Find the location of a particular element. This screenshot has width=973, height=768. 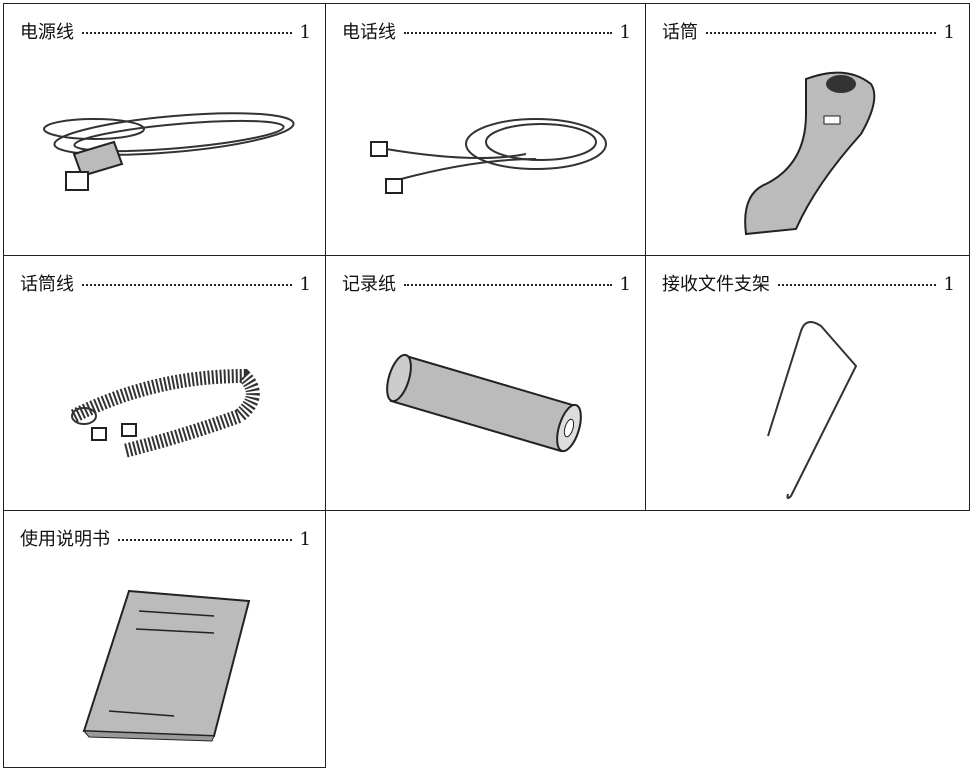

item-cell: 话筒线 1 is located at coordinates (164, 383).